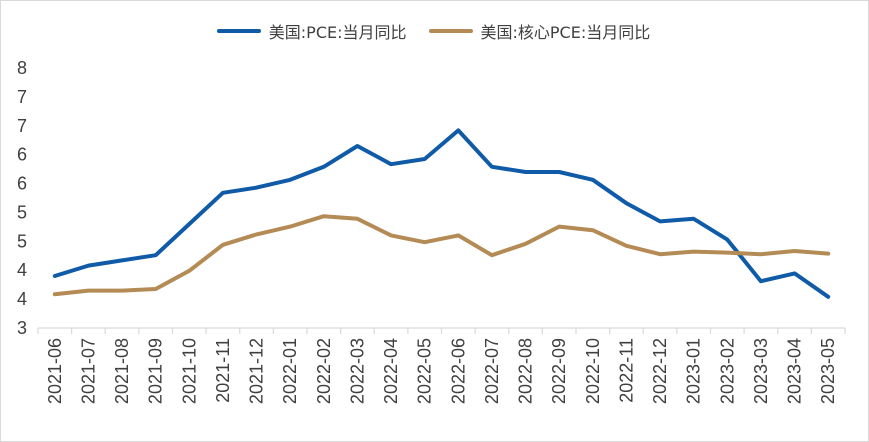 The width and height of the screenshot is (869, 442). I want to click on x-tick-label: 2021-12, so click(257, 371).